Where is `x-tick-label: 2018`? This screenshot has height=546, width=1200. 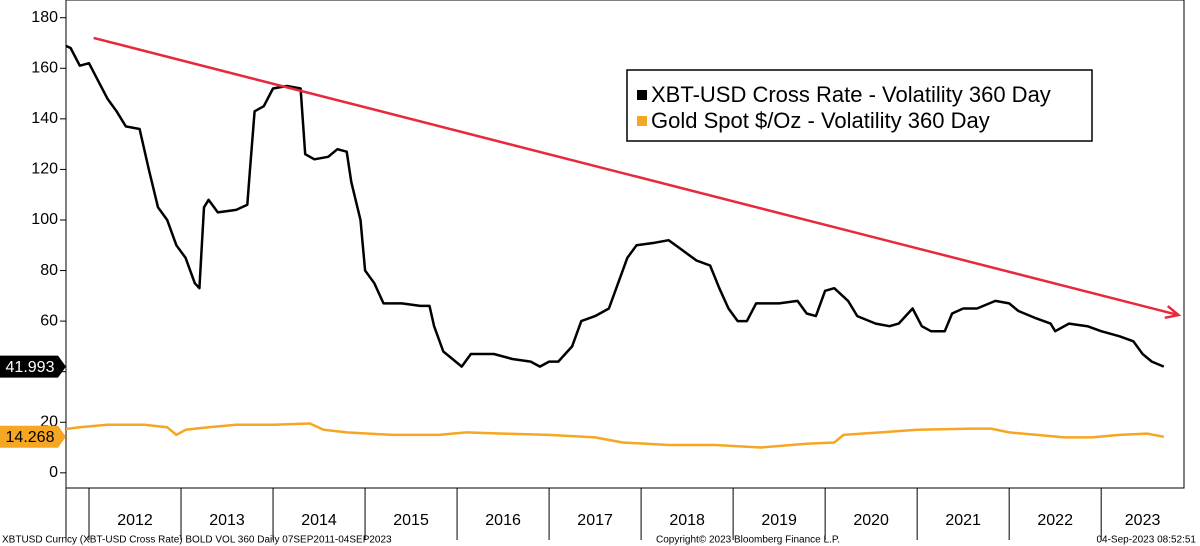 x-tick-label: 2018 is located at coordinates (687, 520).